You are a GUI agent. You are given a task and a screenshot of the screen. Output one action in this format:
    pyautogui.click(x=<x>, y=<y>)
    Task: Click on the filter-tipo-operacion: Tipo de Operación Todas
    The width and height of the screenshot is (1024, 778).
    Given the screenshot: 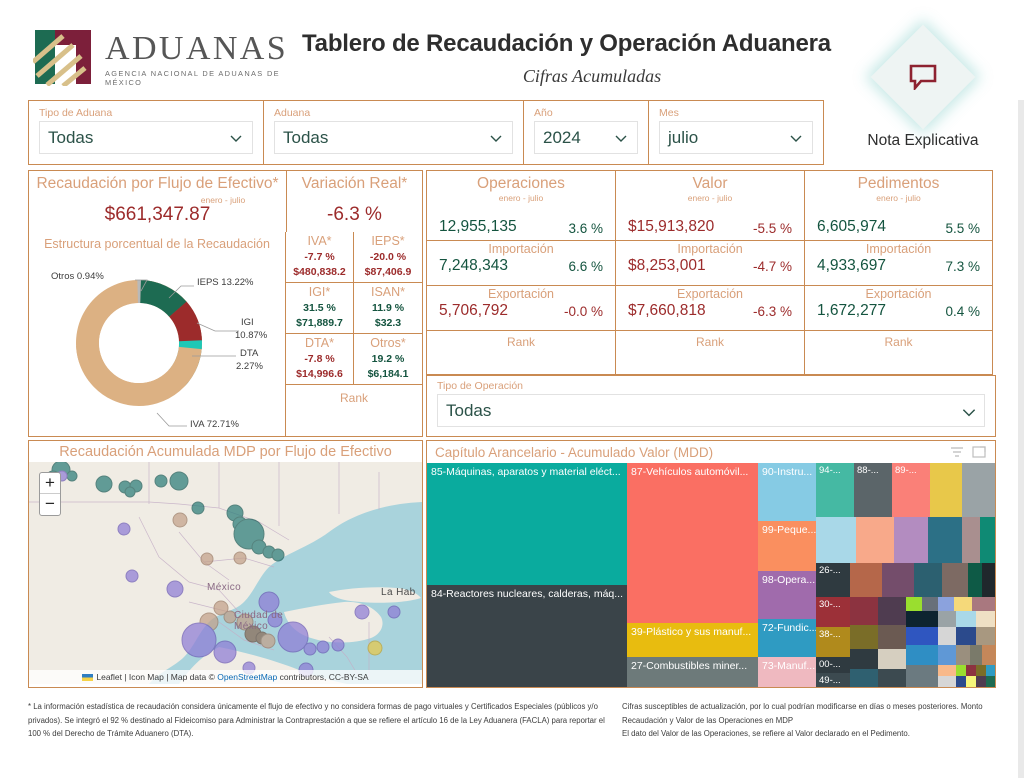 What is the action you would take?
    pyautogui.click(x=711, y=406)
    